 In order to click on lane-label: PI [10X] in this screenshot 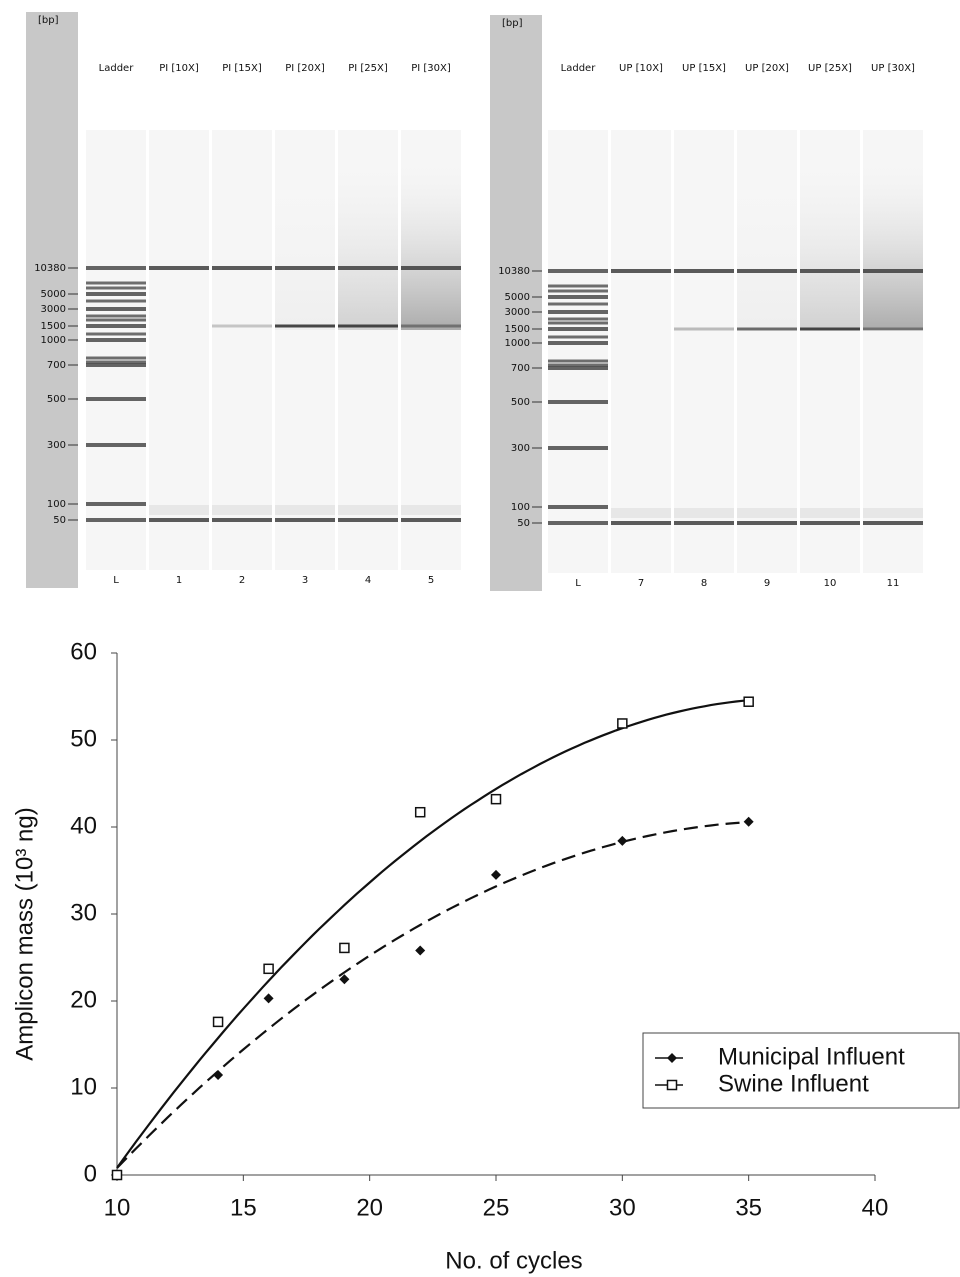, I will do `click(179, 68)`.